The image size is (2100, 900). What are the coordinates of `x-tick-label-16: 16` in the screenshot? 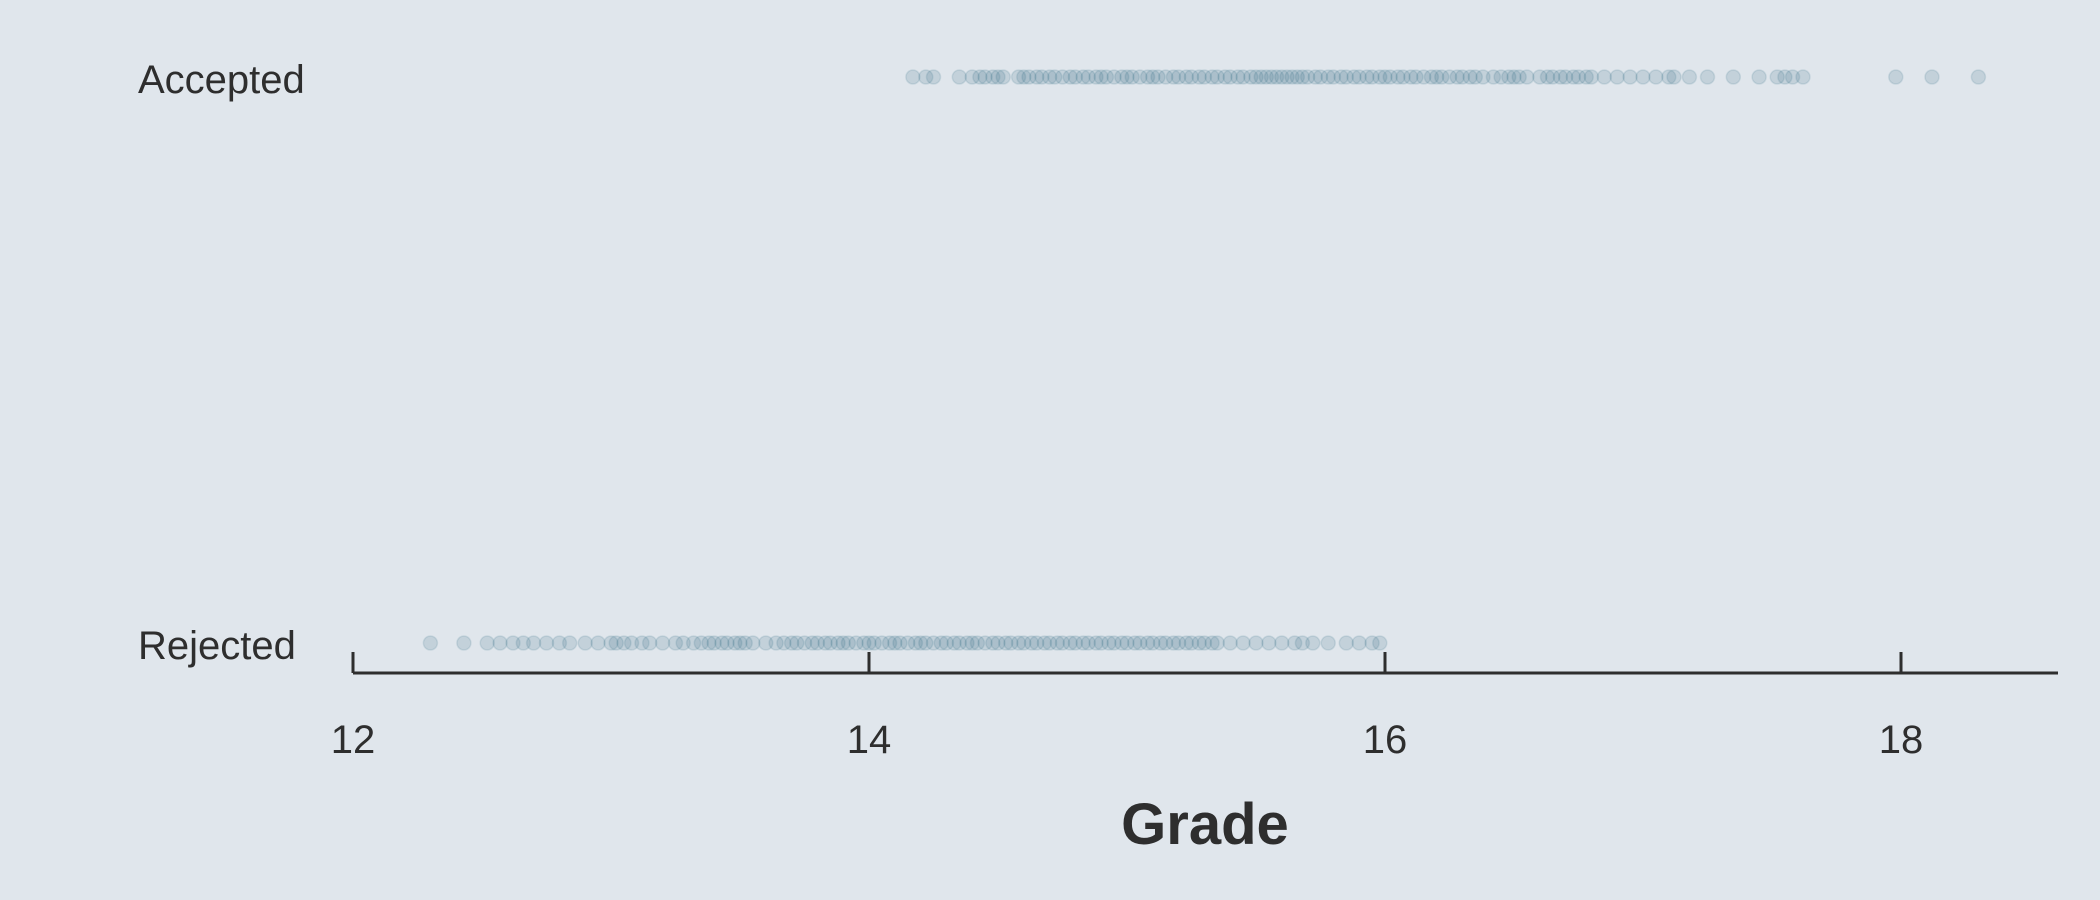 It's located at (1385, 740).